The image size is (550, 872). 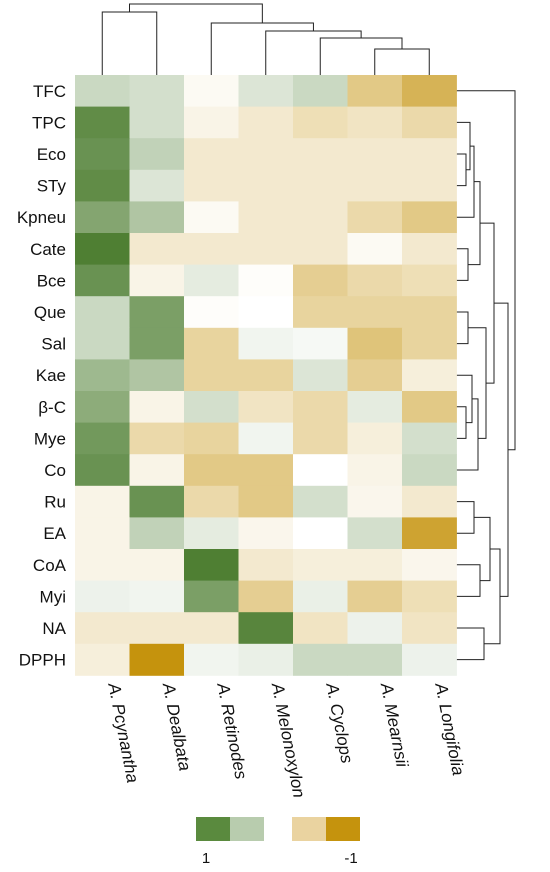 What do you see at coordinates (54, 628) in the screenshot?
I see `row-label-na: NA` at bounding box center [54, 628].